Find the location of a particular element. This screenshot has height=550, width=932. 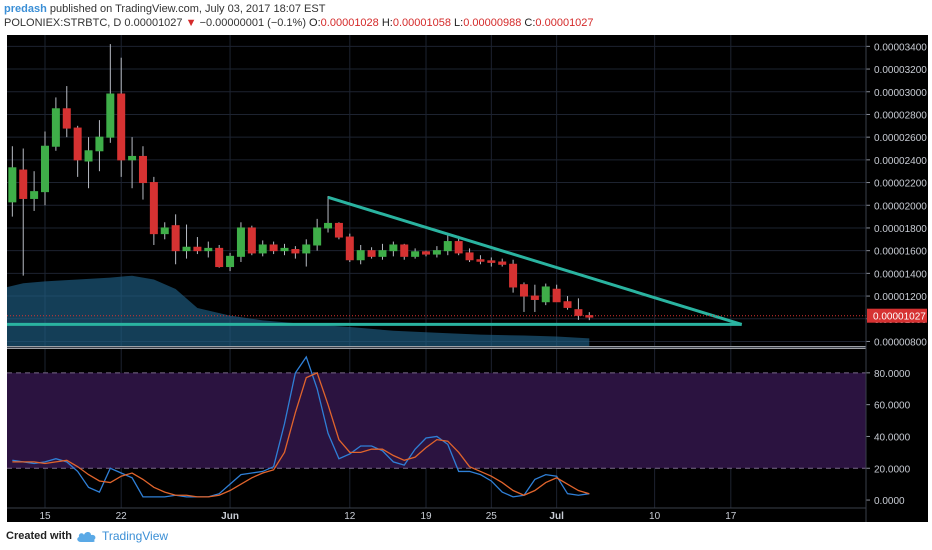

high-label: H: is located at coordinates (387, 23).